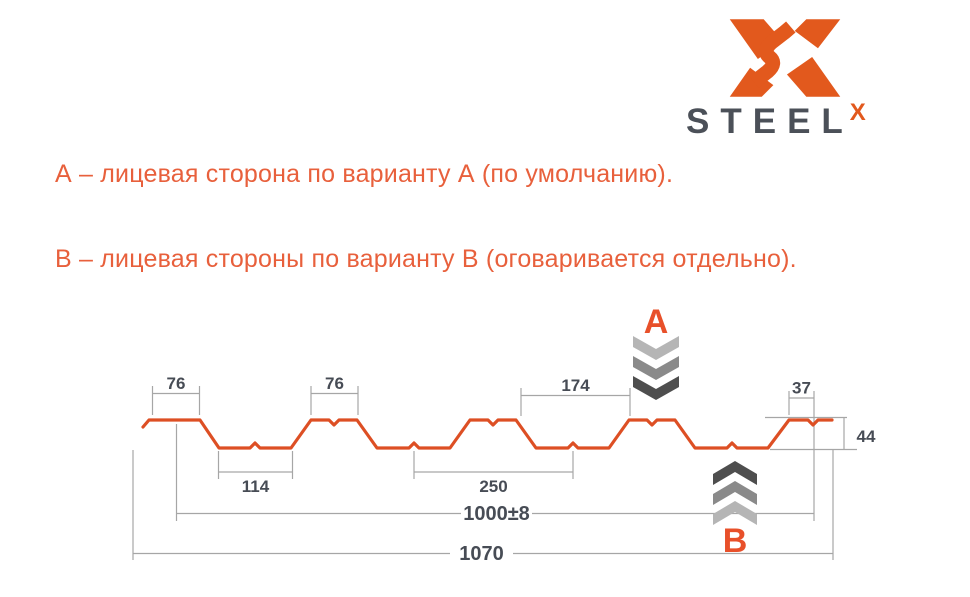 The width and height of the screenshot is (970, 597). What do you see at coordinates (575, 396) in the screenshot?
I see `dim-crest-gap: 174` at bounding box center [575, 396].